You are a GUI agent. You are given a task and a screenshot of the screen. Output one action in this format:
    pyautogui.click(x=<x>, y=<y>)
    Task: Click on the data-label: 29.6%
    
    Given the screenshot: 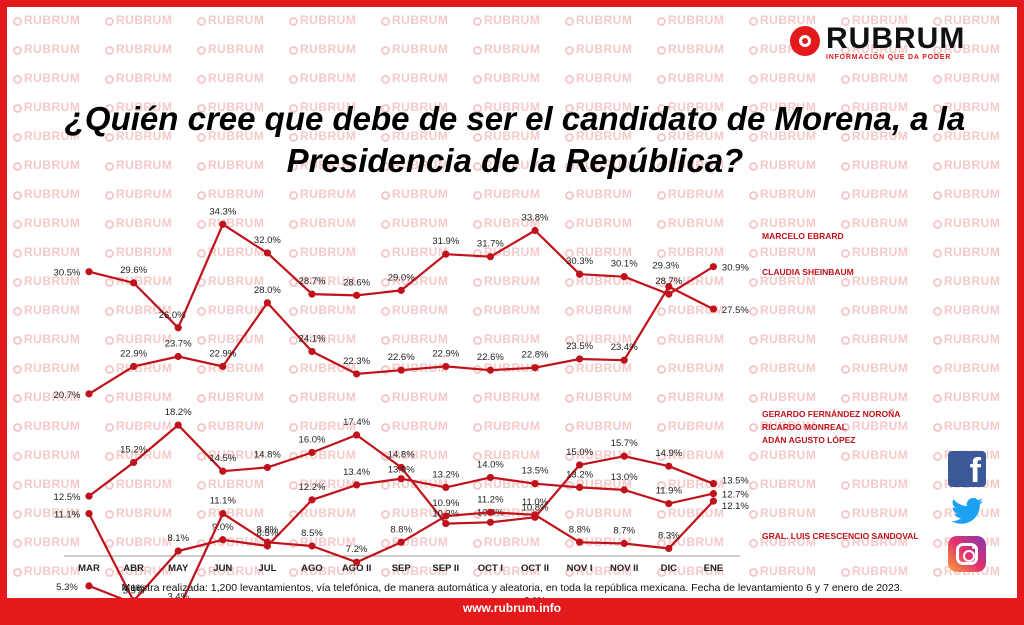 What is the action you would take?
    pyautogui.click(x=133, y=270)
    